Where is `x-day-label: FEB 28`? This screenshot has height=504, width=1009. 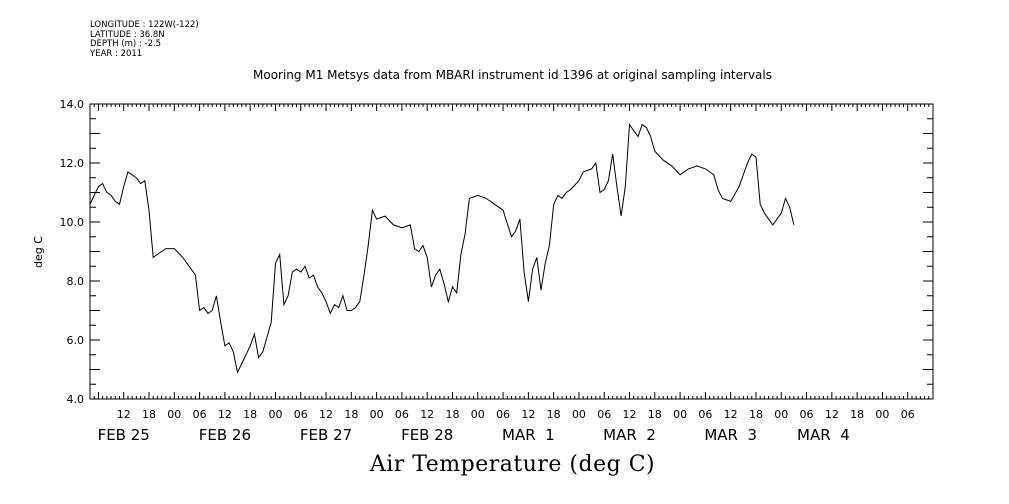
x-day-label: FEB 28 is located at coordinates (427, 435).